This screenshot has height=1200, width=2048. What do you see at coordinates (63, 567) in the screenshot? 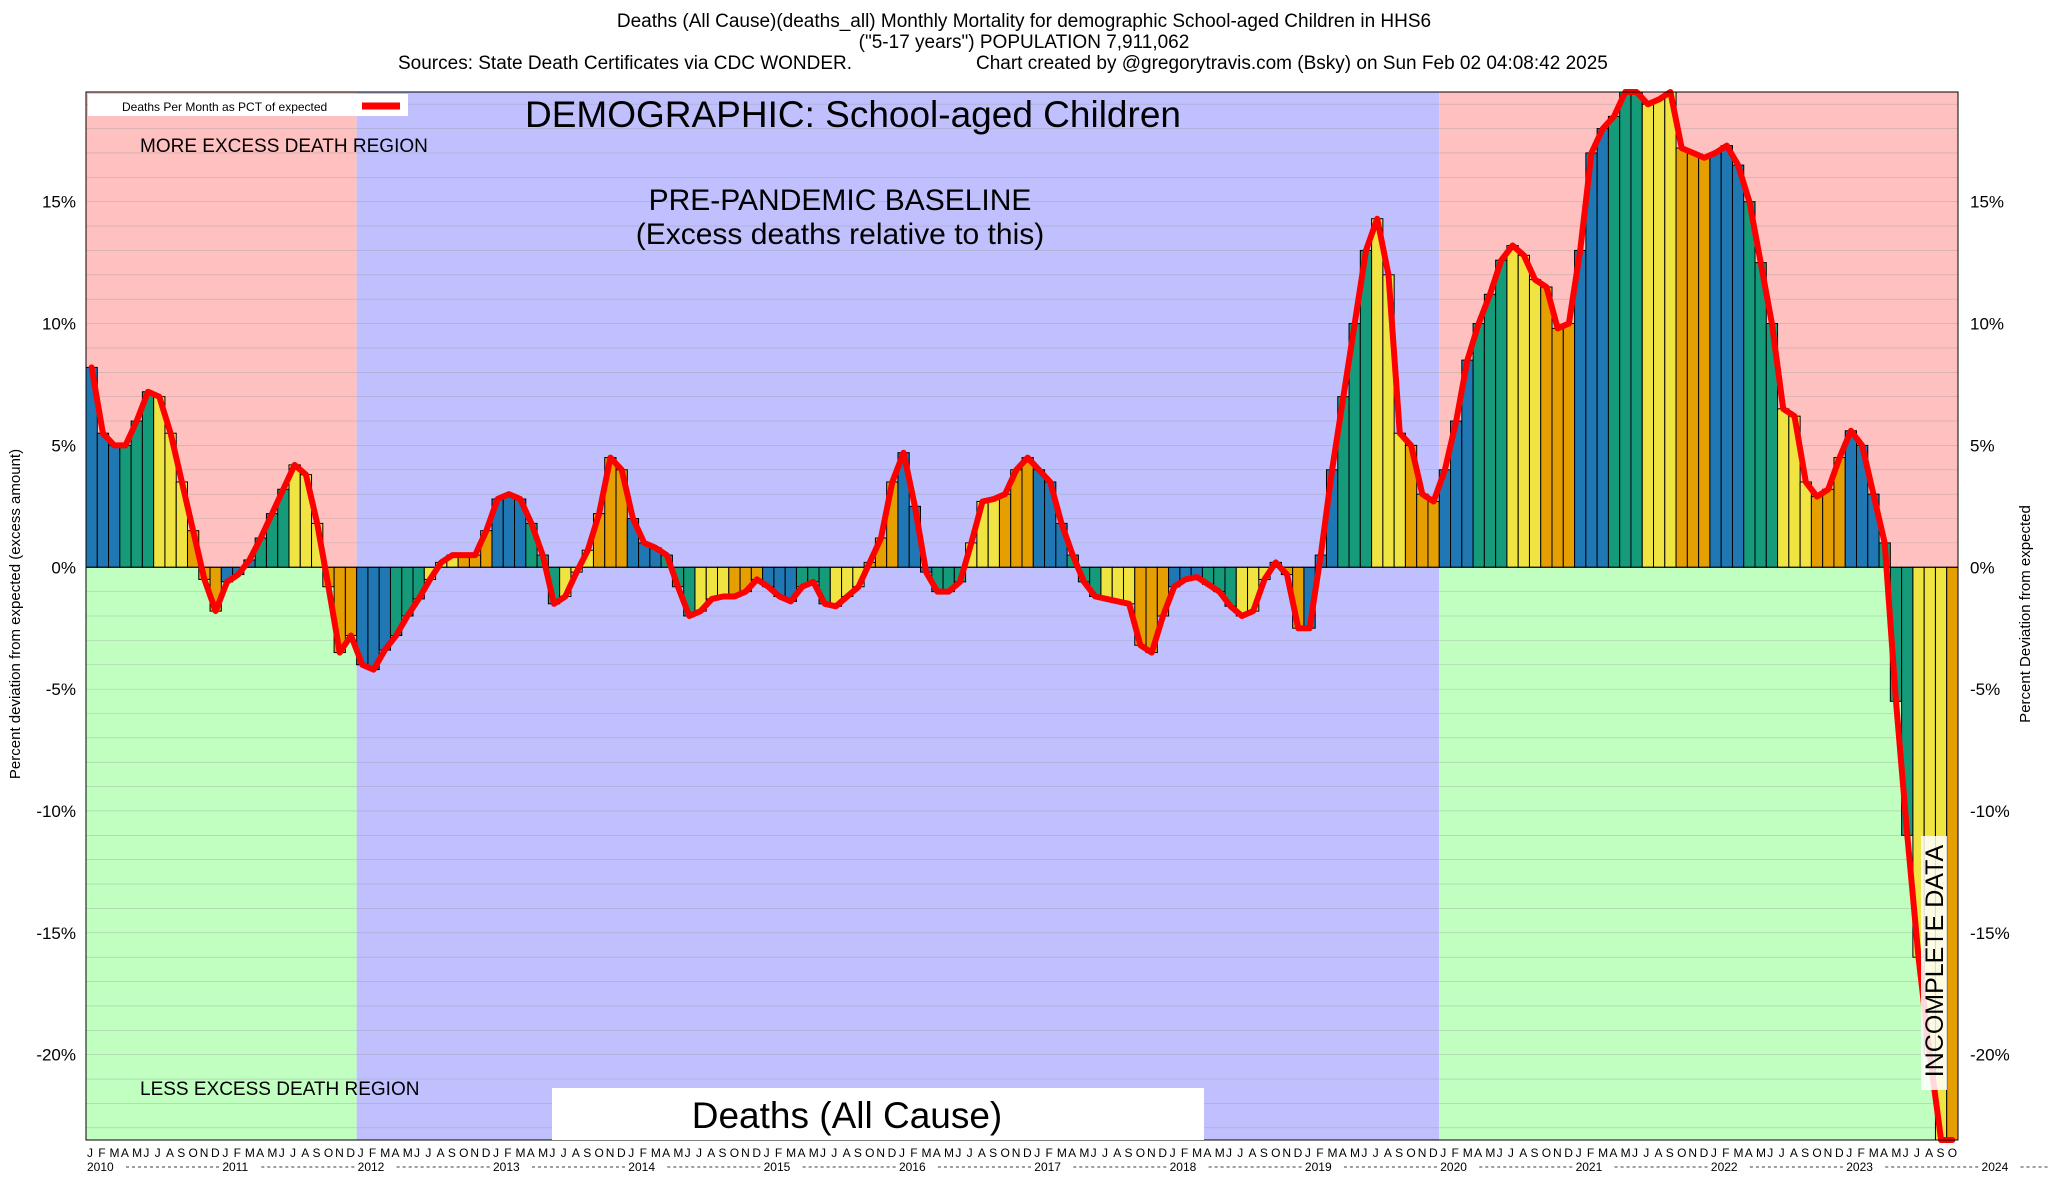
I see `y-tick-label-left: 0%` at bounding box center [63, 567].